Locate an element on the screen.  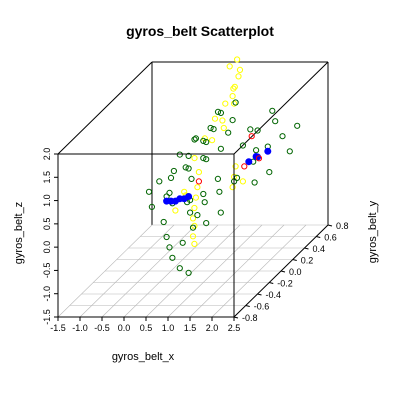
x-tick-label: 2.5 is located at coordinates (234, 328).